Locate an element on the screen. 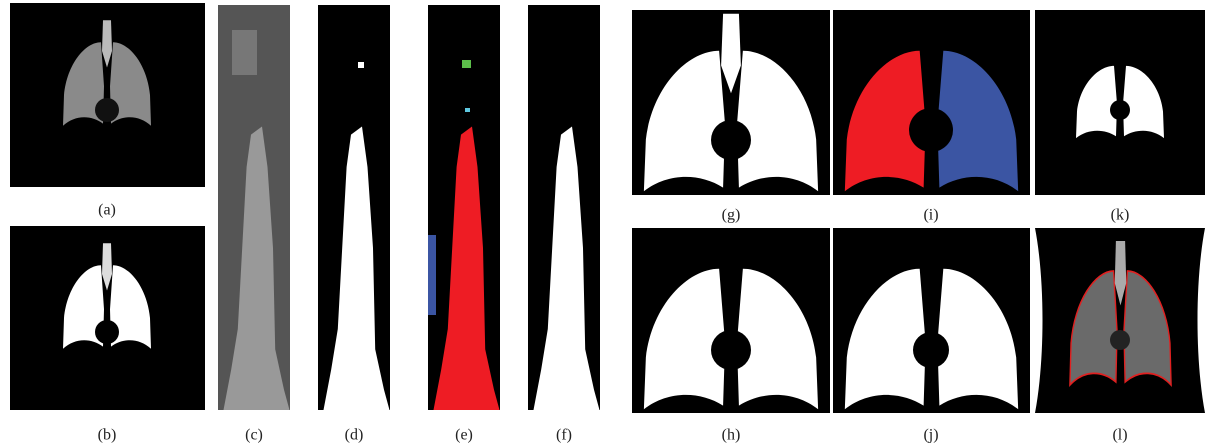  panel-label: (c) is located at coordinates (254, 435).